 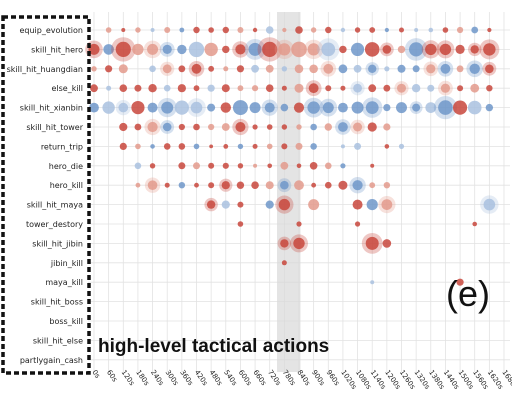 What do you see at coordinates (289, 192) in the screenshot?
I see `highlight-band` at bounding box center [289, 192].